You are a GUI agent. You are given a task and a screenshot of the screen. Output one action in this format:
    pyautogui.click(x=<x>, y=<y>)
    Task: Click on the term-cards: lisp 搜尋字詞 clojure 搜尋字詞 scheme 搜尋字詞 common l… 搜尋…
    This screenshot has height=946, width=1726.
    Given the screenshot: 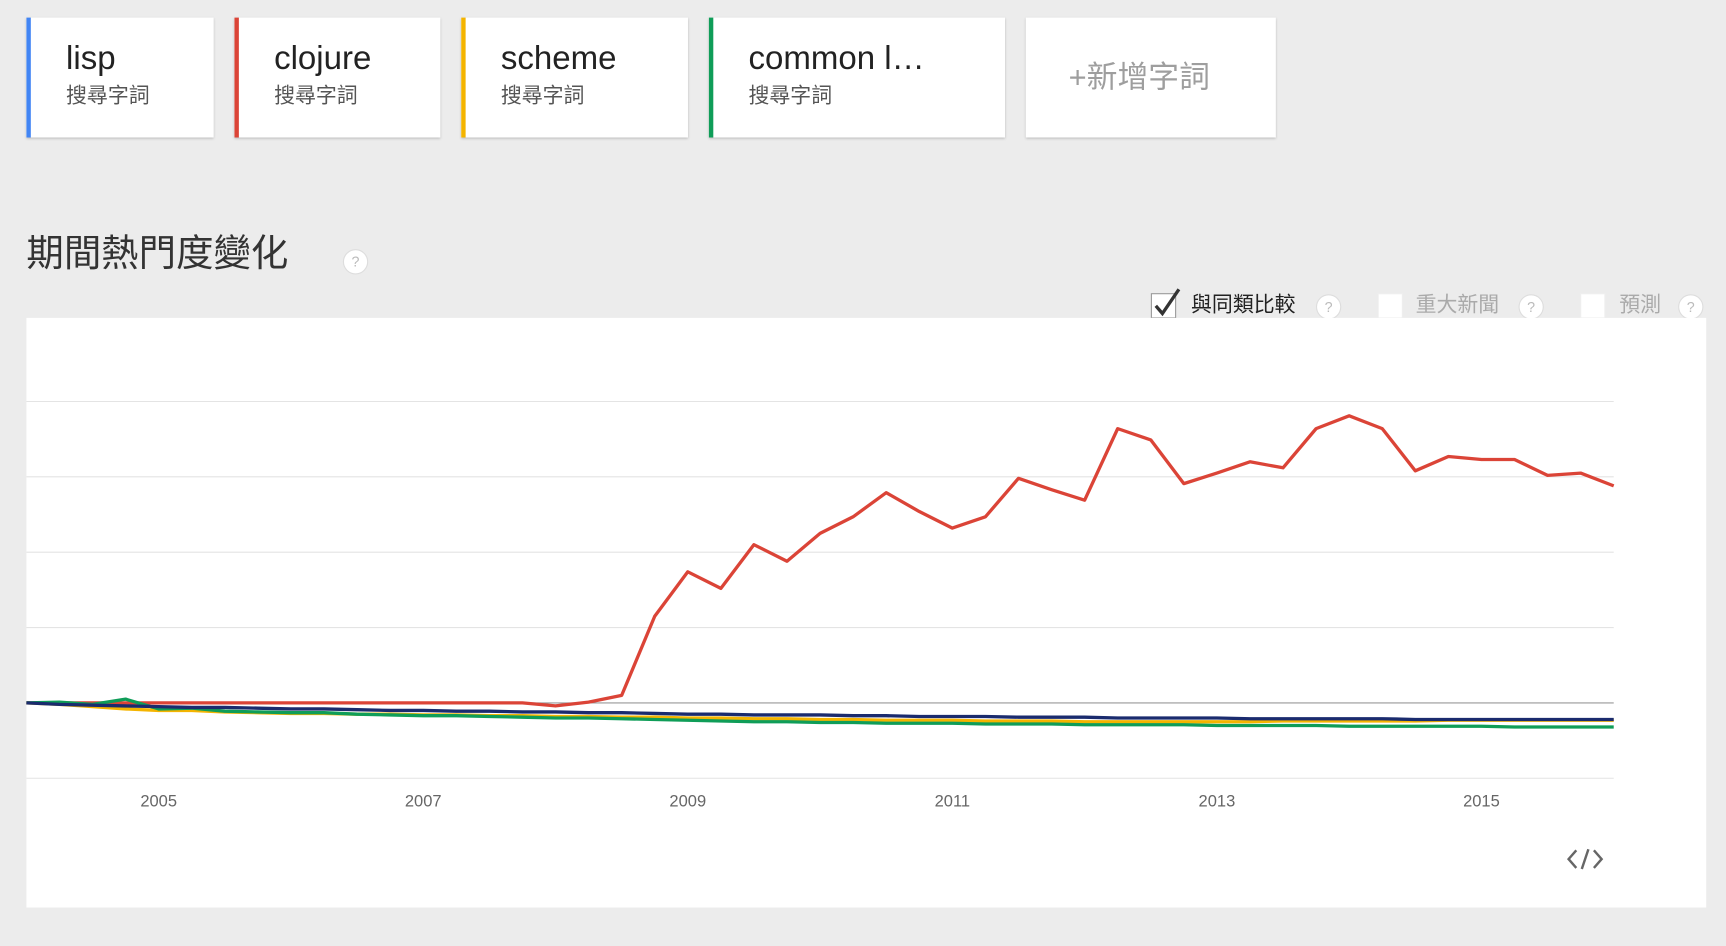 What is the action you would take?
    pyautogui.click(x=515, y=77)
    